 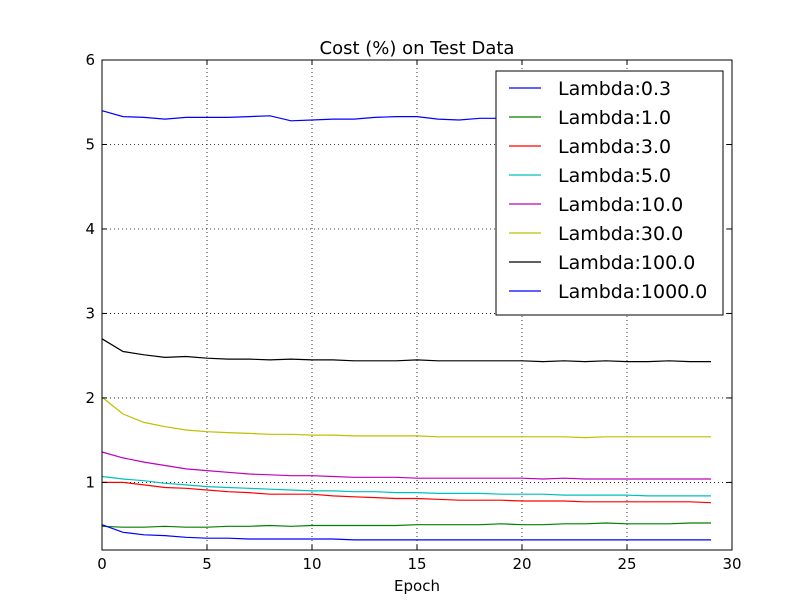 What do you see at coordinates (90, 60) in the screenshot?
I see `y-tick-label: 6` at bounding box center [90, 60].